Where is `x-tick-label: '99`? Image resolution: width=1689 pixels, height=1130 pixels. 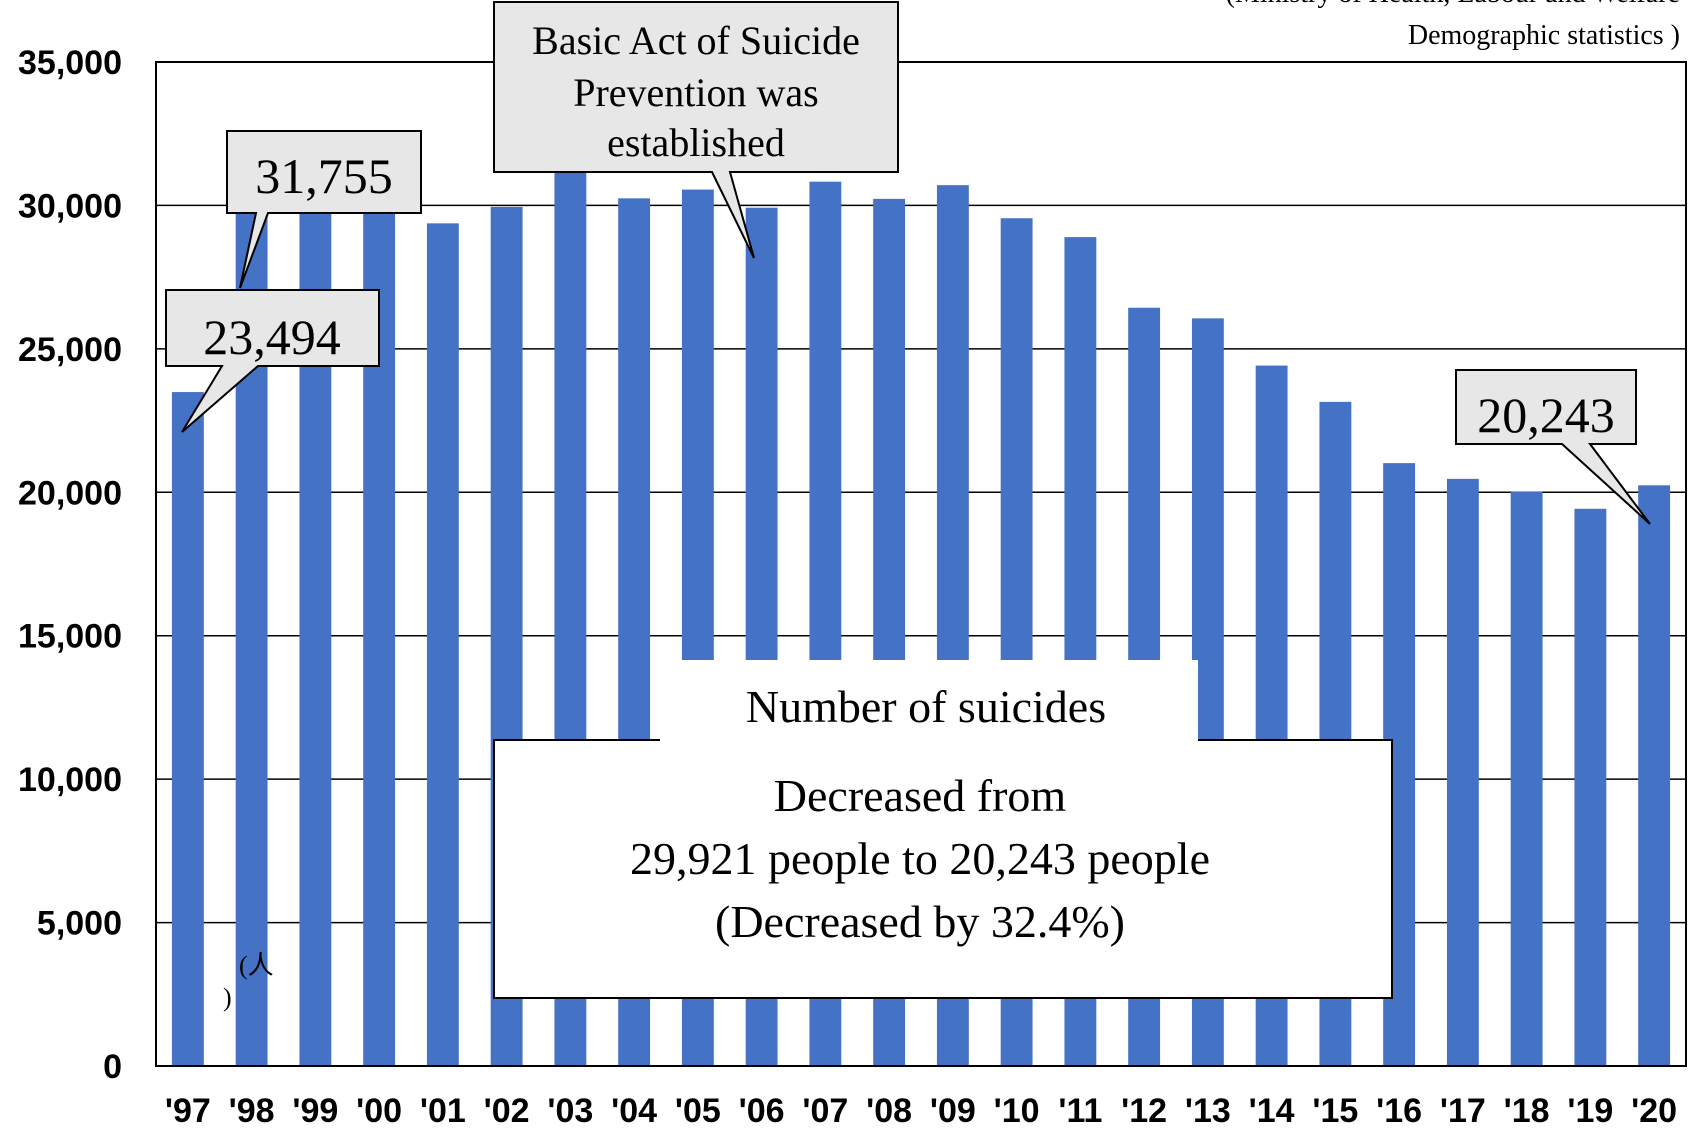 x-tick-label: '99 is located at coordinates (315, 1111).